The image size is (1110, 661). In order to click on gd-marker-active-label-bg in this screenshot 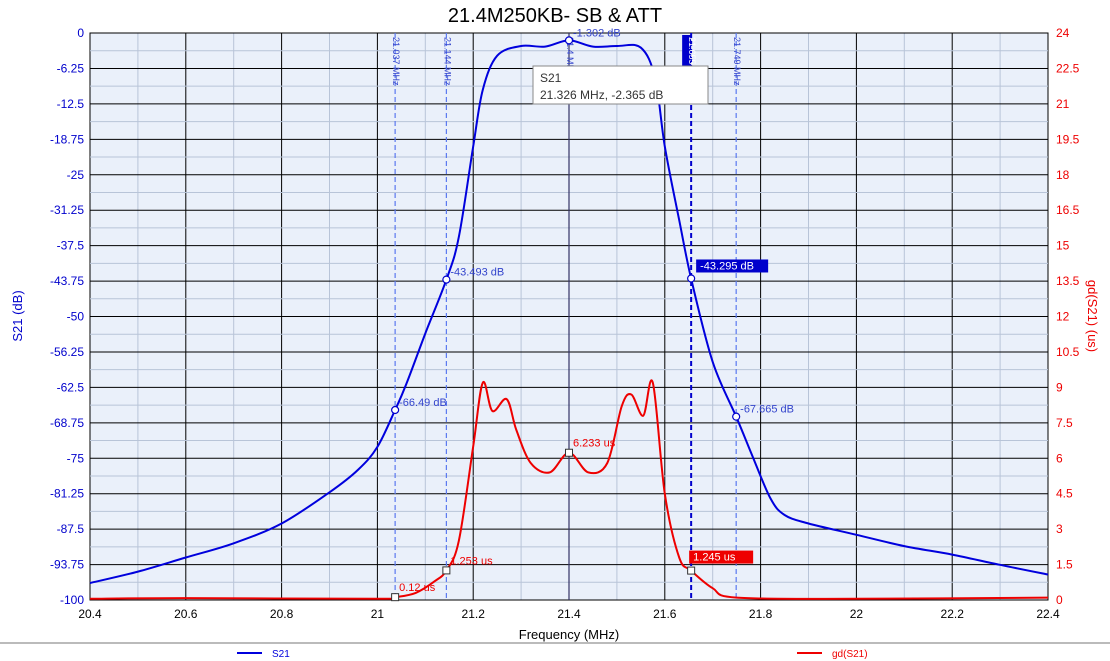, I will do `click(721, 557)`.